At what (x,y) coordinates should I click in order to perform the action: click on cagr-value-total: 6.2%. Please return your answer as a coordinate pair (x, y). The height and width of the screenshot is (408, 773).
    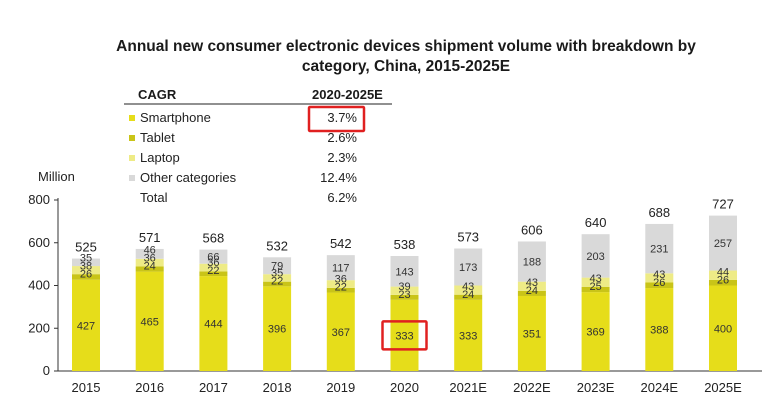
    Looking at the image, I should click on (342, 197).